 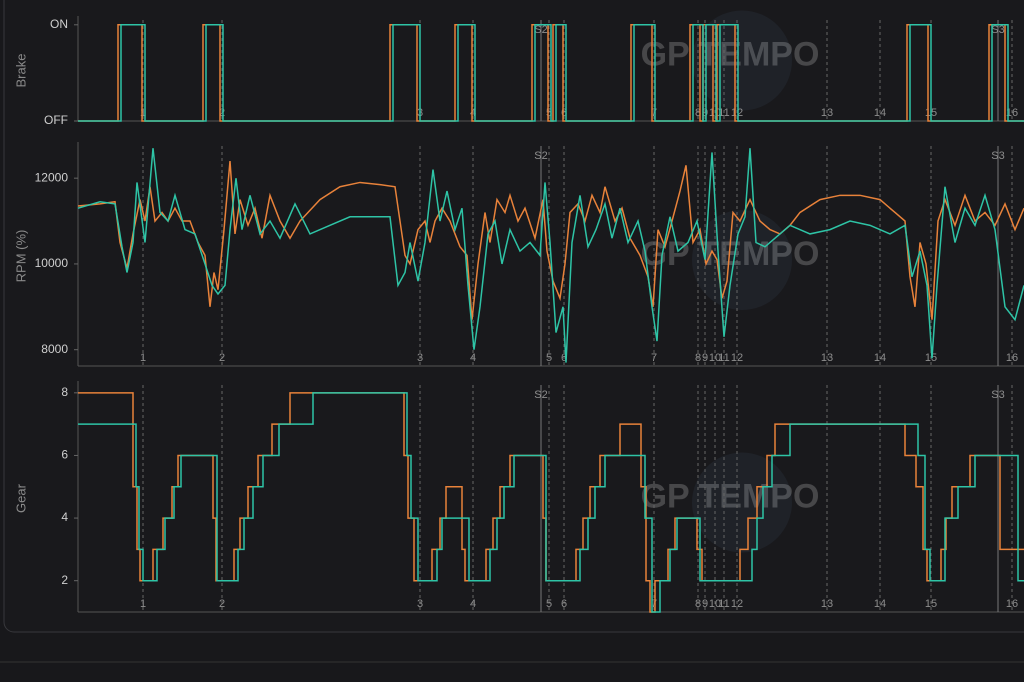 What do you see at coordinates (64, 517) in the screenshot?
I see `y-tick-label: 4` at bounding box center [64, 517].